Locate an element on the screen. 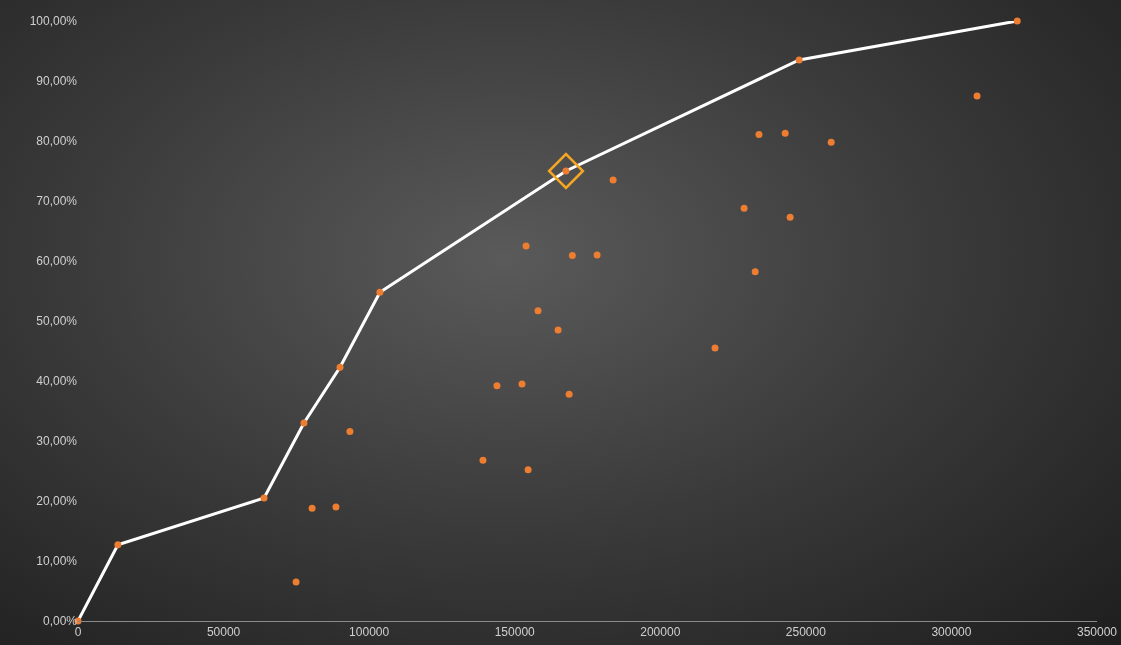 This screenshot has height=645, width=1121. x-tick-label: 350000 is located at coordinates (1097, 632).